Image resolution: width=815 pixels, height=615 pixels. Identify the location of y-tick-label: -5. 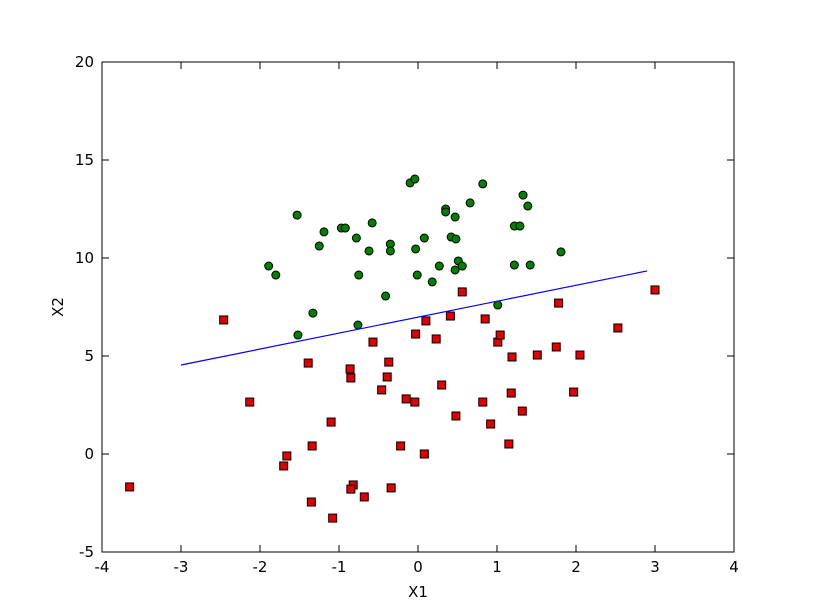
(86, 552).